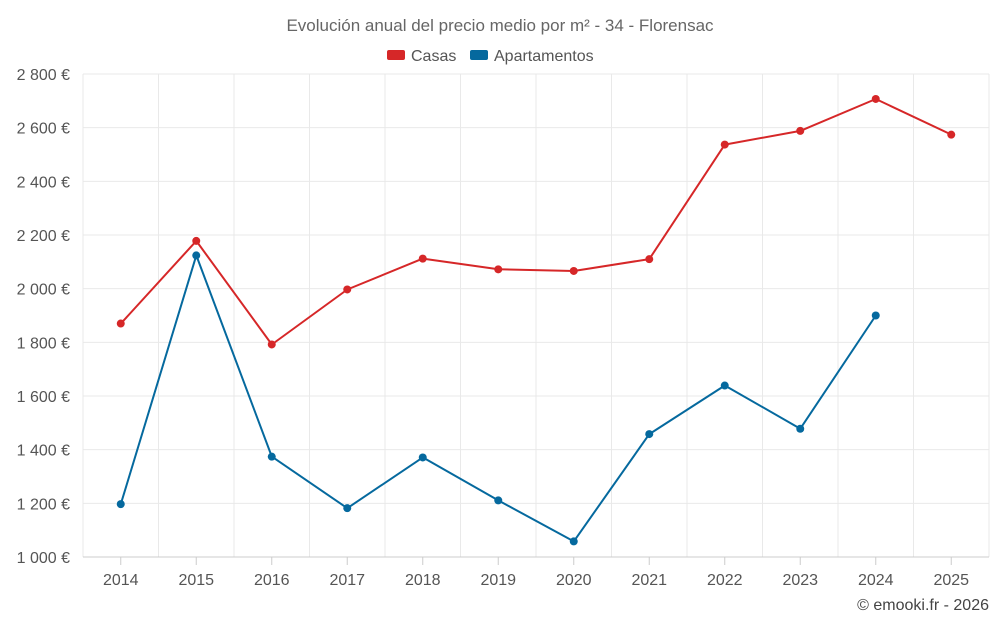 This screenshot has width=1000, height=625. What do you see at coordinates (573, 541) in the screenshot?
I see `data-point-apartamentos-2020` at bounding box center [573, 541].